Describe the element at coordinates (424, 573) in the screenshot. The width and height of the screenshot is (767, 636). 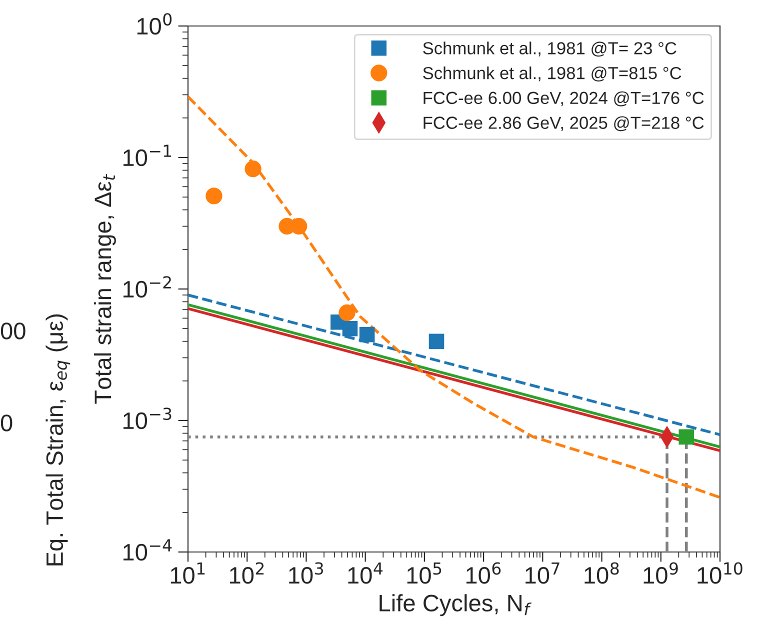
I see `x-tick-label: 10$^{5}$` at that location.